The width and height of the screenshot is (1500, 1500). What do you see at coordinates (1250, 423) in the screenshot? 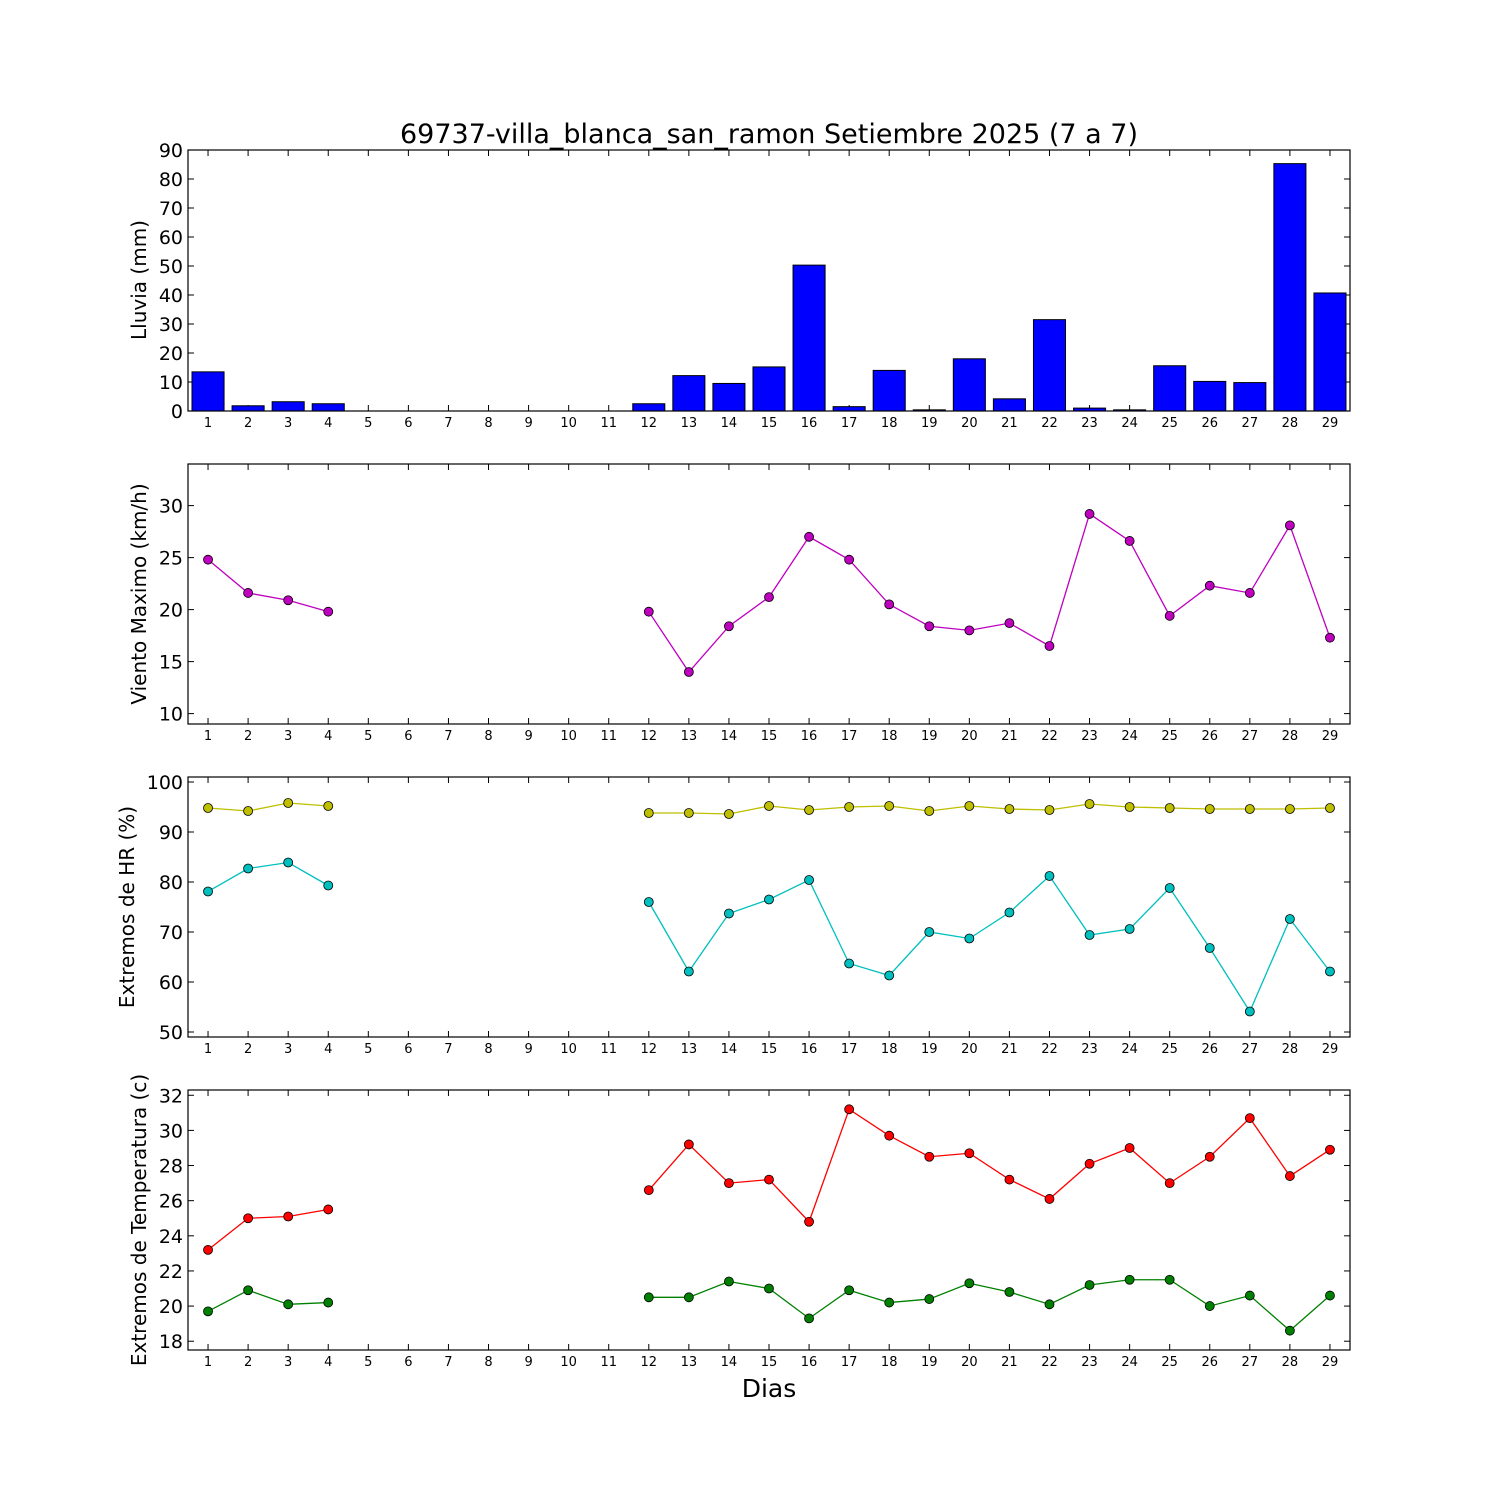
I see `rain-xtick-label: 27` at bounding box center [1250, 423].